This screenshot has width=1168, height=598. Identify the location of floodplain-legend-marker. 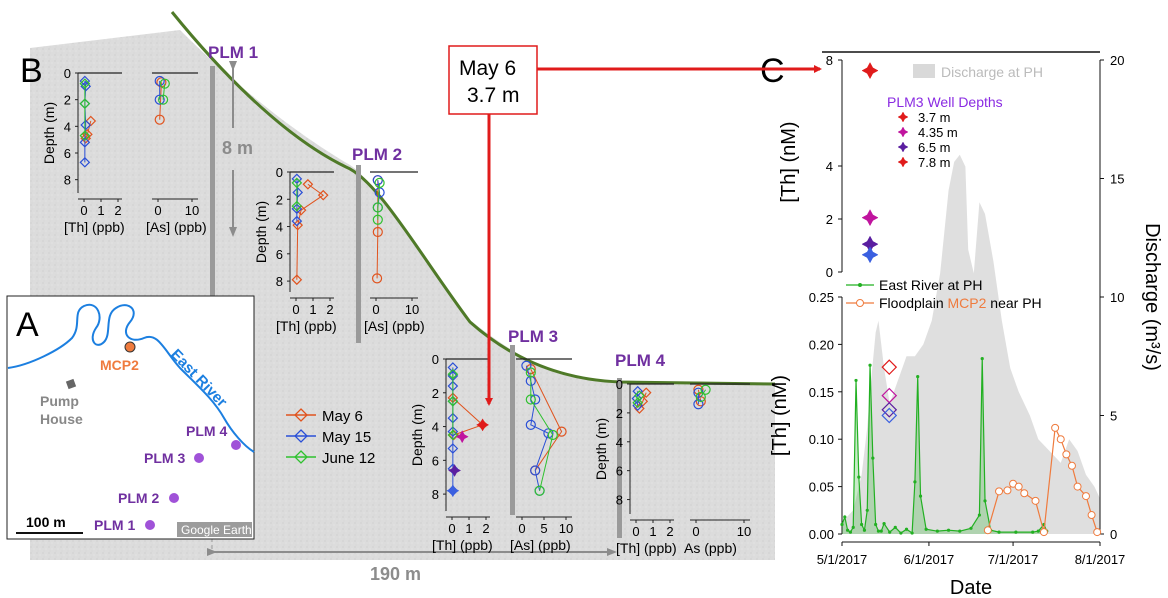
(860, 303).